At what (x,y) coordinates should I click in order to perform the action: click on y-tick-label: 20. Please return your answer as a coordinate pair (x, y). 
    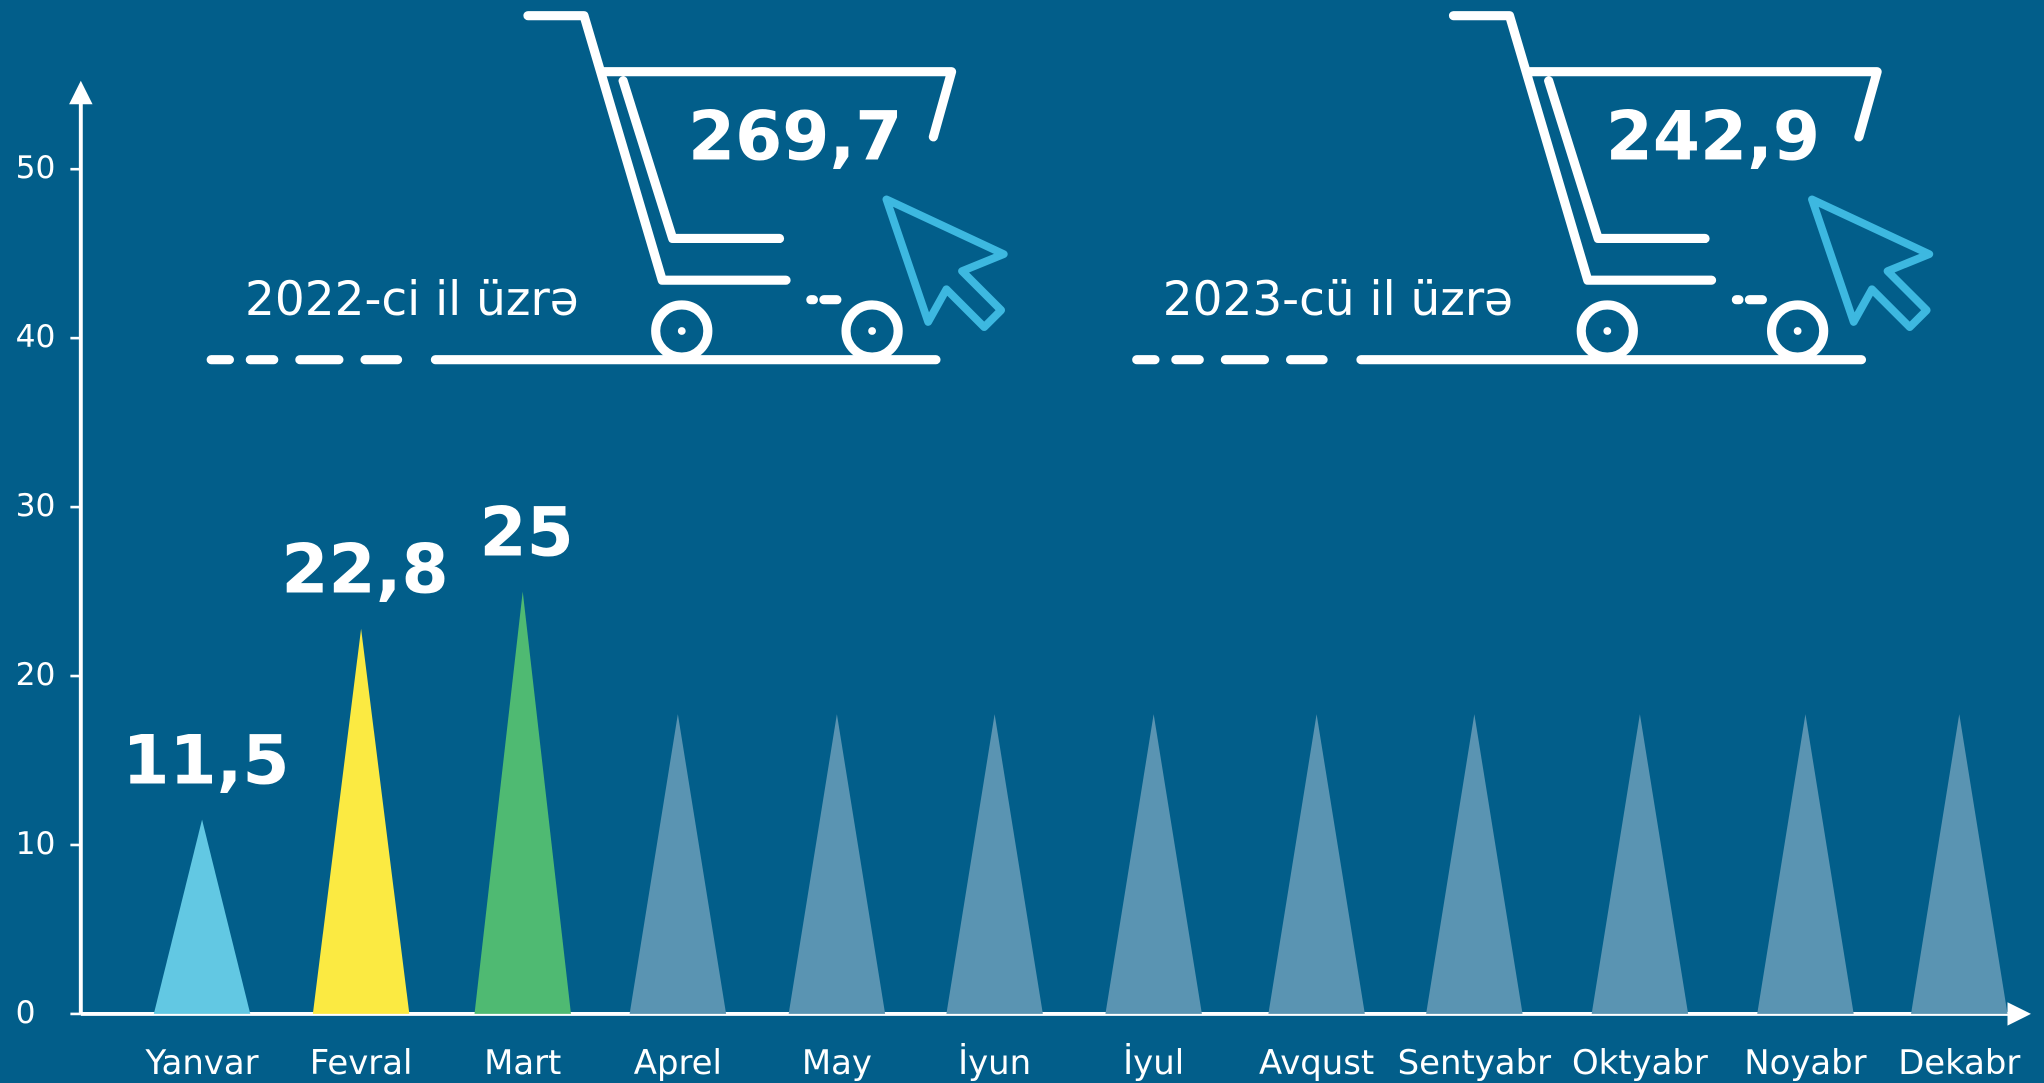
    Looking at the image, I should click on (36, 675).